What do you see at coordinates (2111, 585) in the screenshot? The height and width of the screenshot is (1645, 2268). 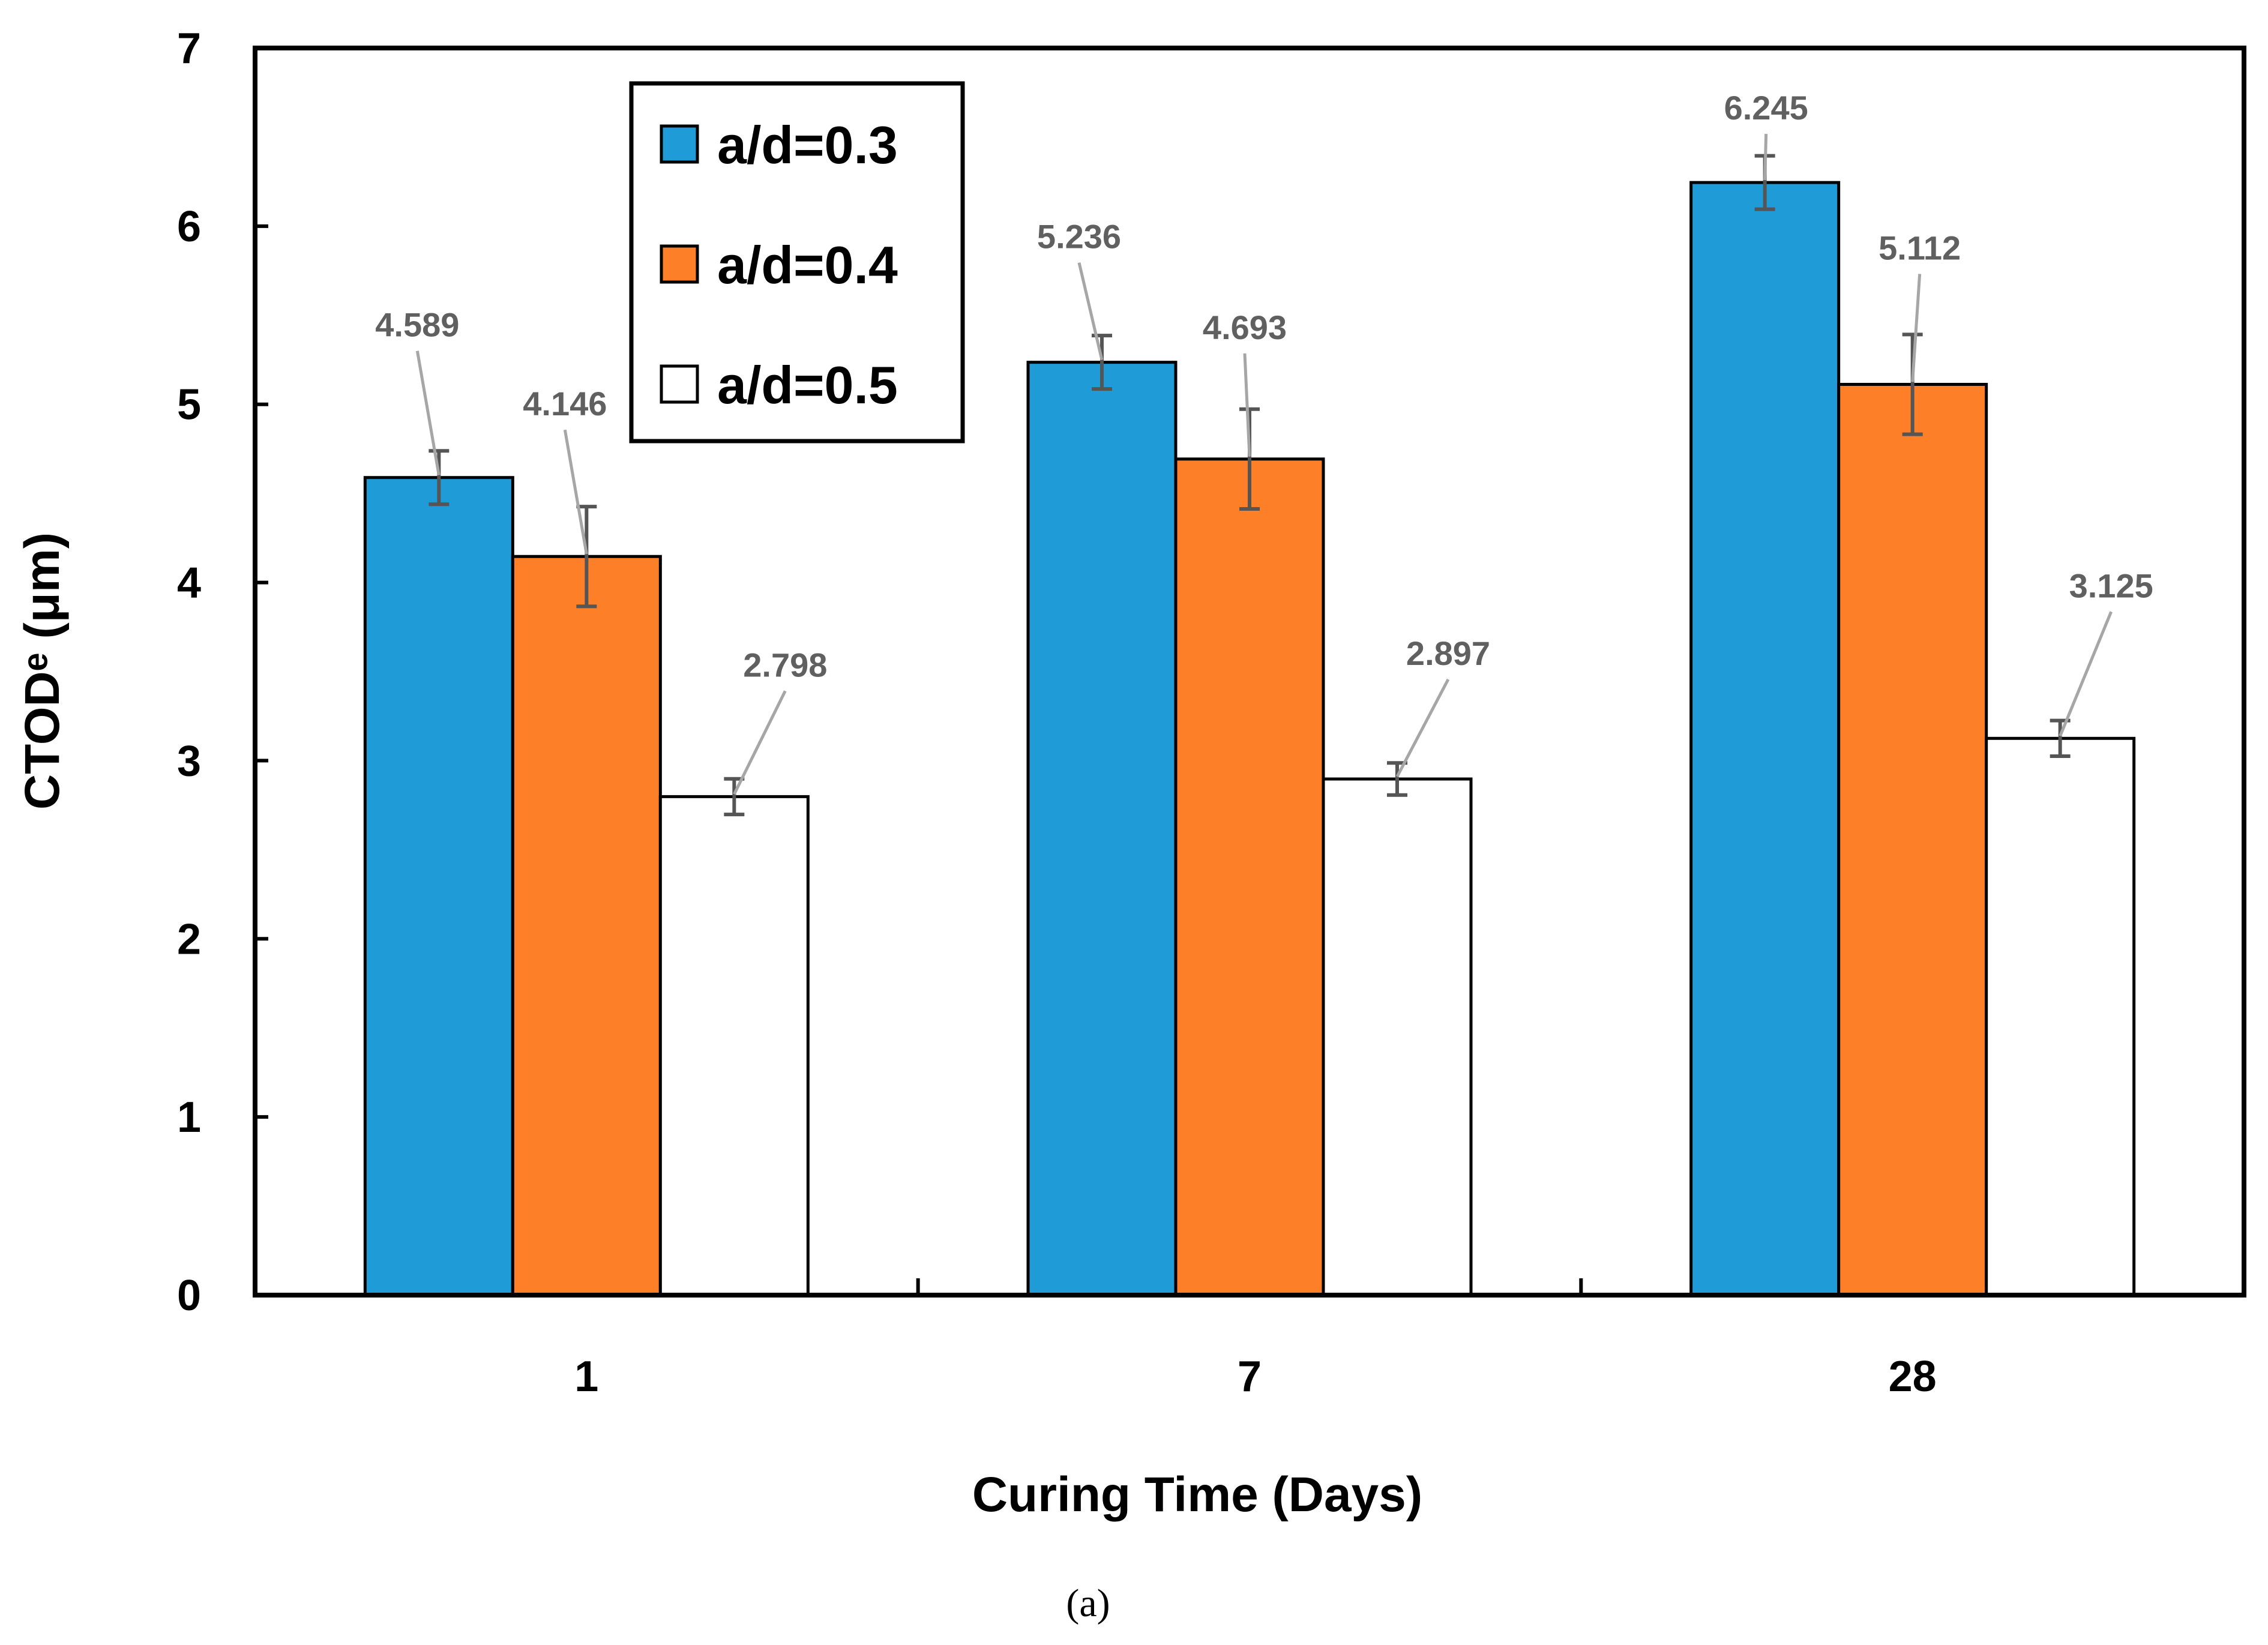 I see `data-label: 3.125` at bounding box center [2111, 585].